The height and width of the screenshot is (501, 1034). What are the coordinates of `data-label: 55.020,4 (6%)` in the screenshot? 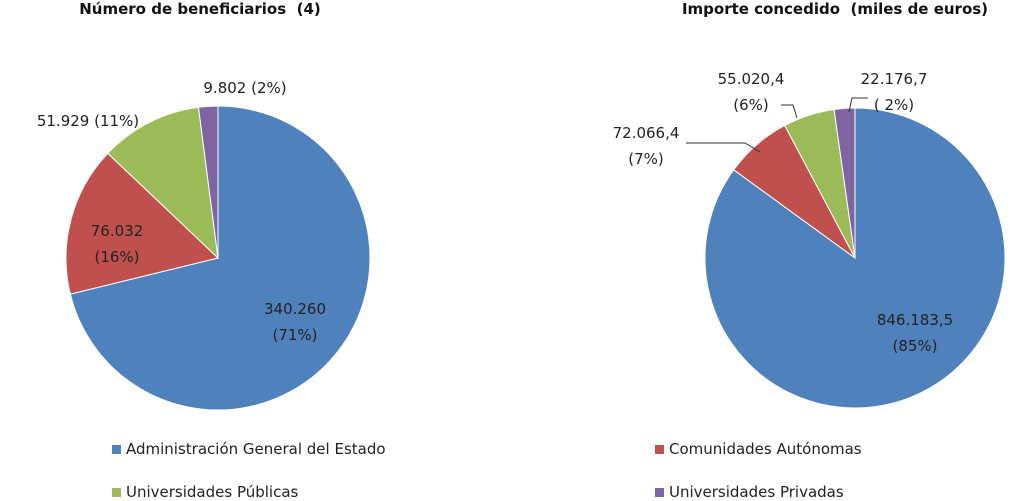 It's located at (751, 92).